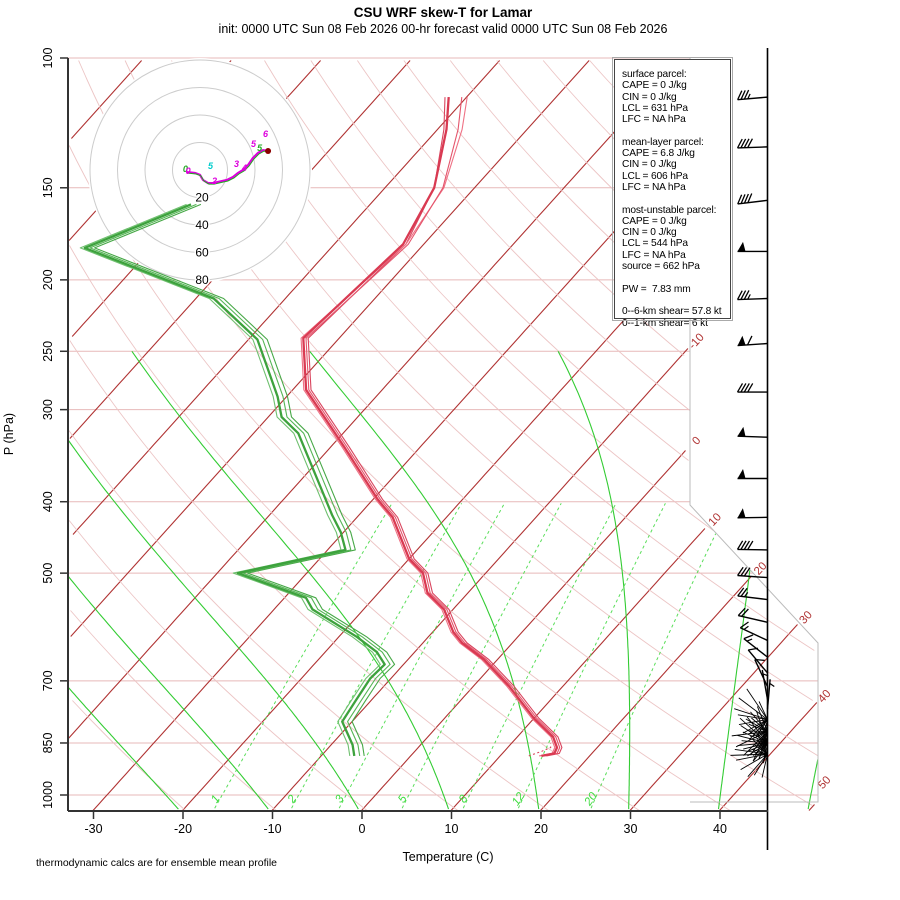  I want to click on info-line: 0--1-km shear= 6 kt, so click(665, 323).